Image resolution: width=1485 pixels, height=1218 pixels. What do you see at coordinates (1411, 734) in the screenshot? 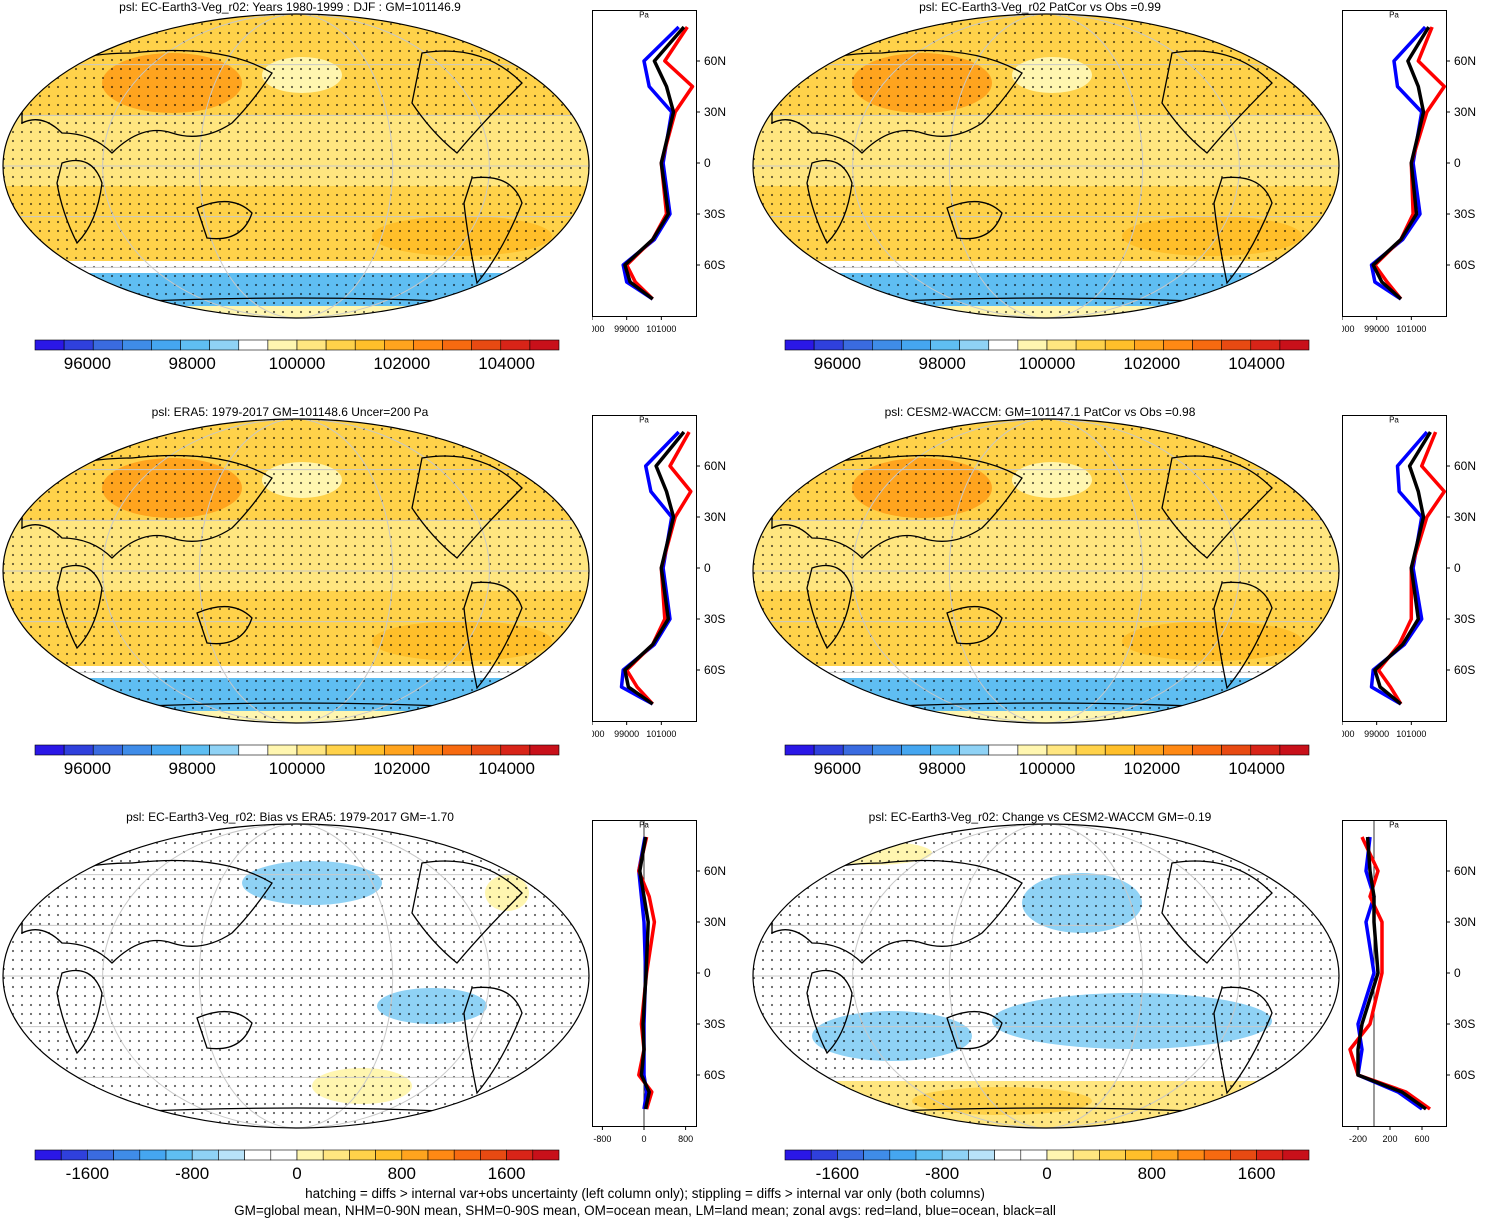
I see `x-label: 101000` at bounding box center [1411, 734].